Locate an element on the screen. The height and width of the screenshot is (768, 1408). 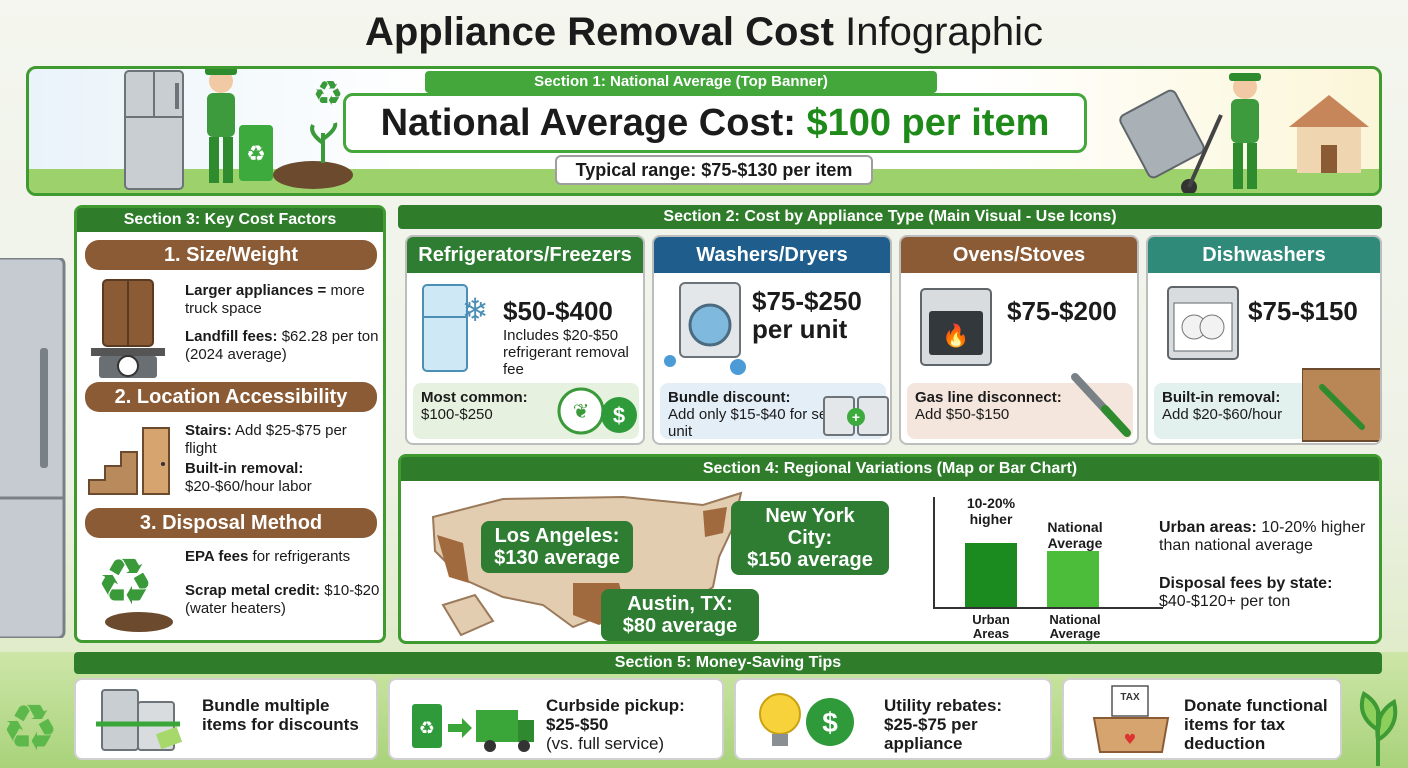
tip-rebates-text: Utility rebates: $25-$75 per appliance is located at coordinates (943, 724).